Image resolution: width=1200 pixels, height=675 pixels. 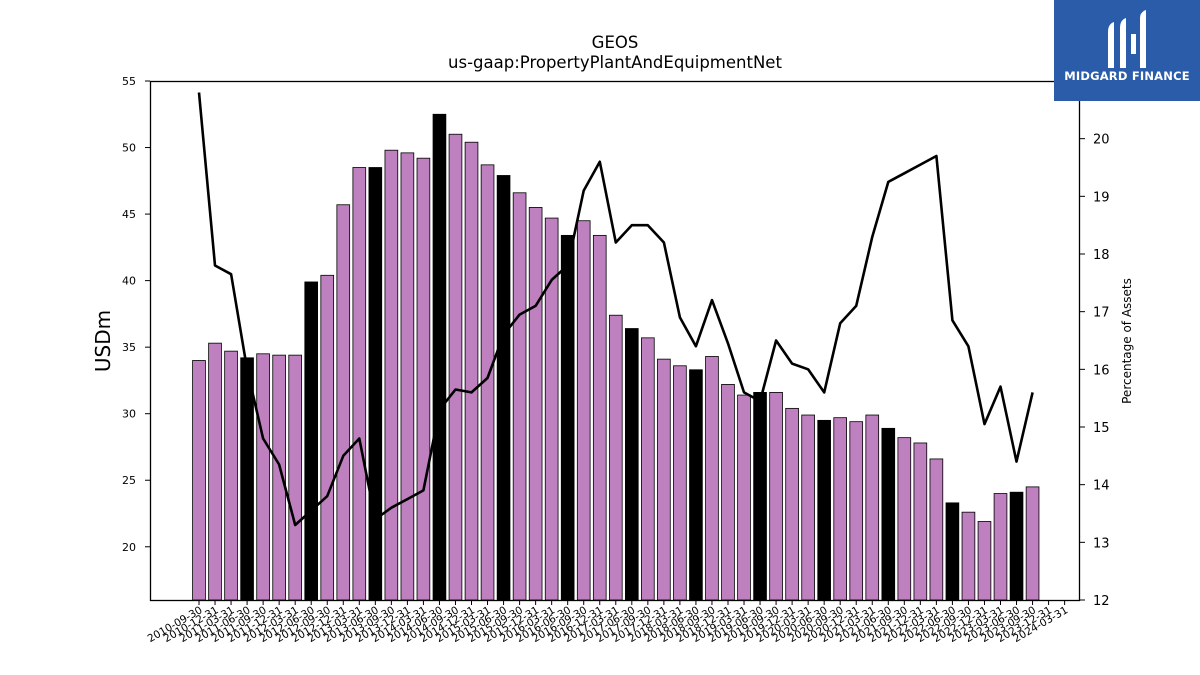 I want to click on y2-tick-label: 18, so click(x=1101, y=255).